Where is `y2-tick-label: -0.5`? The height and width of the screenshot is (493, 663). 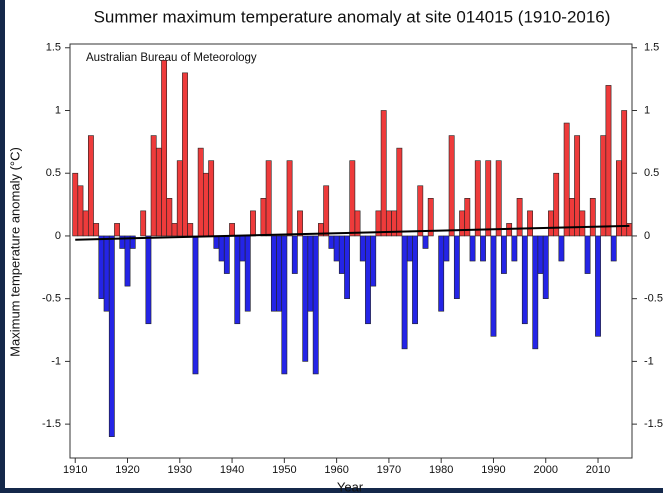 y2-tick-label: -0.5 is located at coordinates (653, 299).